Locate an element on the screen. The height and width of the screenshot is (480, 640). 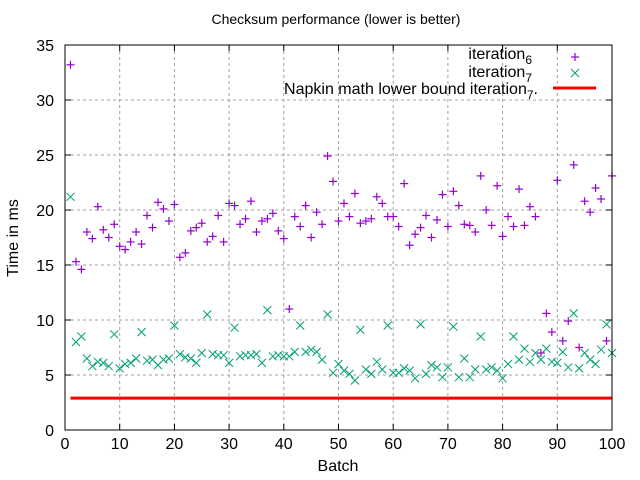
x-tick-label: 50 is located at coordinates (339, 444).